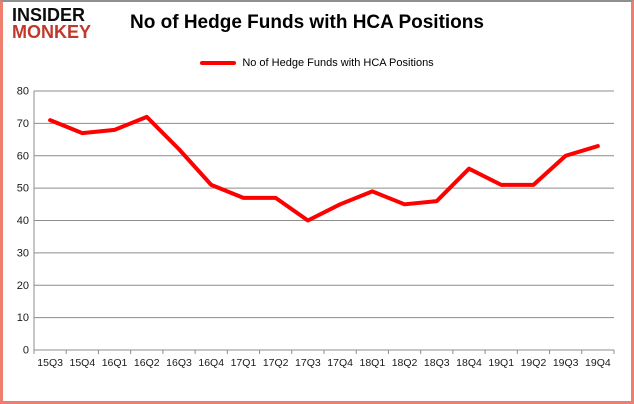 Image resolution: width=634 pixels, height=404 pixels. Describe the element at coordinates (340, 363) in the screenshot. I see `x-tick-label-17Q4: 17Q4` at that location.